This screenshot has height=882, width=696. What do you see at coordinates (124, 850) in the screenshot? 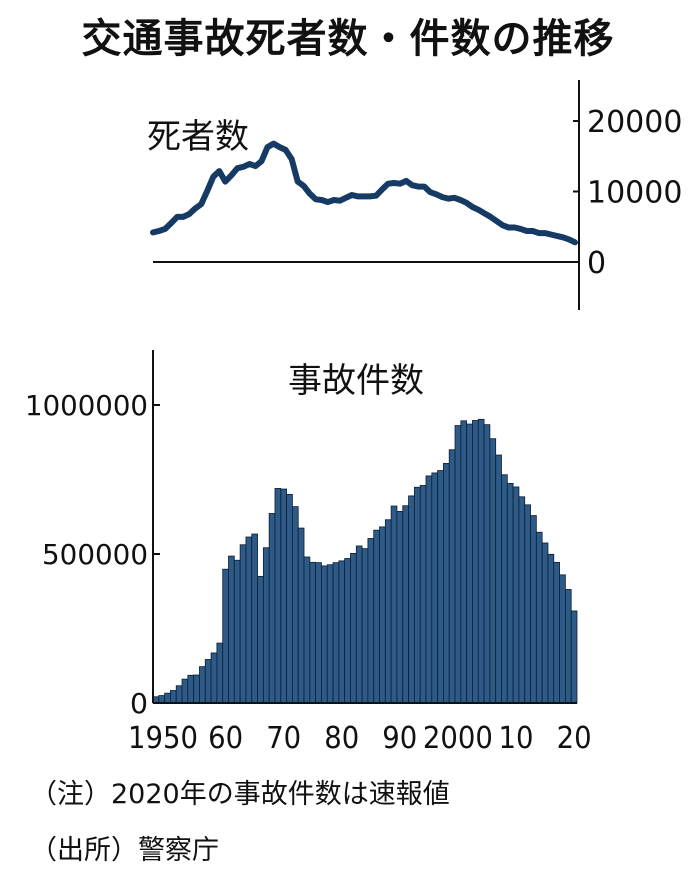
I see `source-note: （出所）警察庁` at bounding box center [124, 850].